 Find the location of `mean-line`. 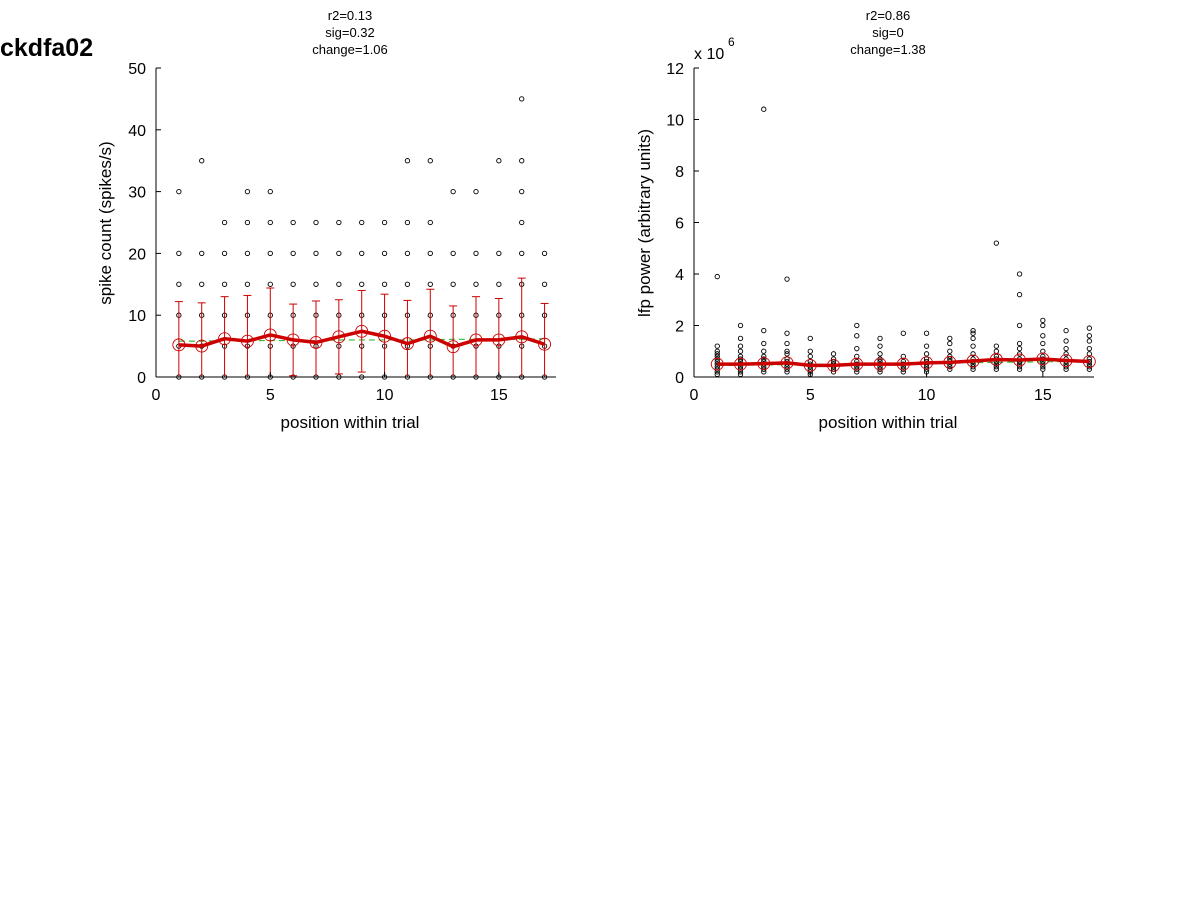

mean-line is located at coordinates (903, 362).